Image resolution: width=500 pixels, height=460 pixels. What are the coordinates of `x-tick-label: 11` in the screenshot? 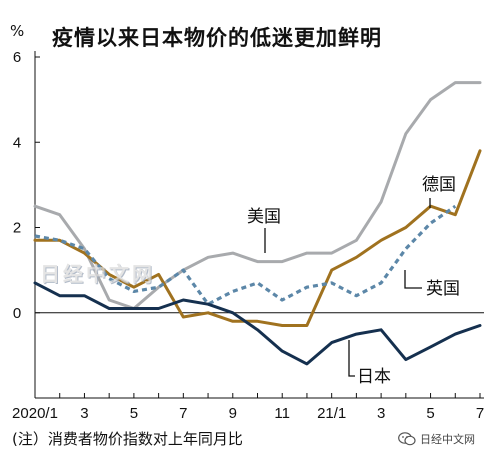 It's located at (282, 413).